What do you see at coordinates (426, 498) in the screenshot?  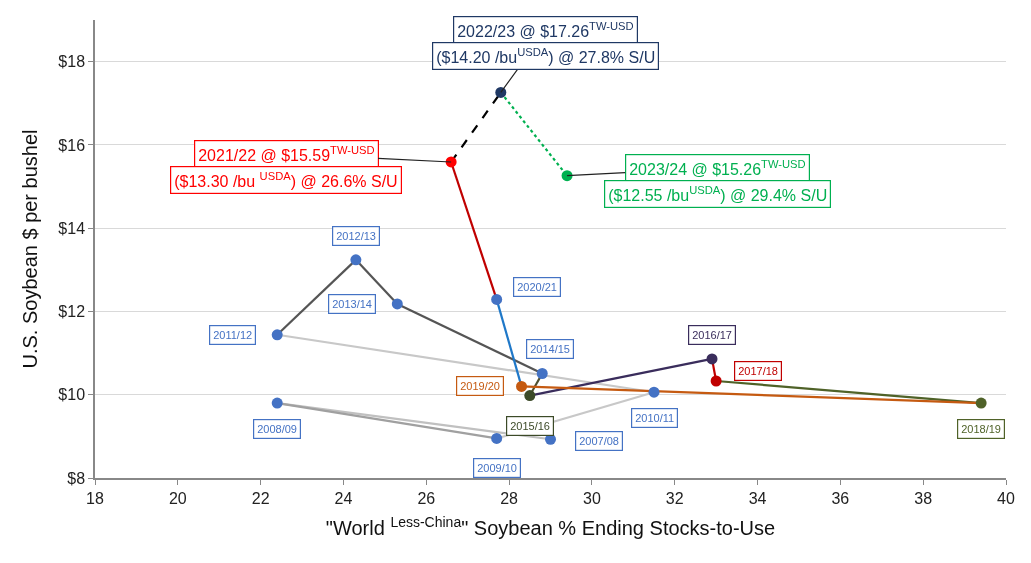 I see `x-tick-label: 26` at bounding box center [426, 498].